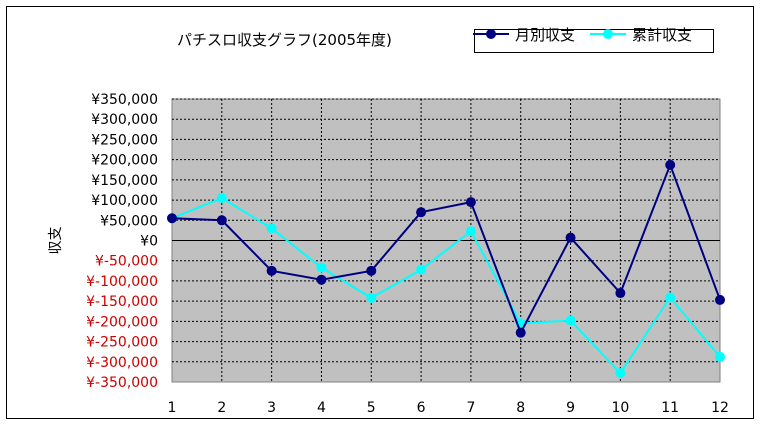 Image resolution: width=761 pixels, height=426 pixels. Describe the element at coordinates (545, 35) in the screenshot. I see `legend-label-1: 月別収支` at that location.